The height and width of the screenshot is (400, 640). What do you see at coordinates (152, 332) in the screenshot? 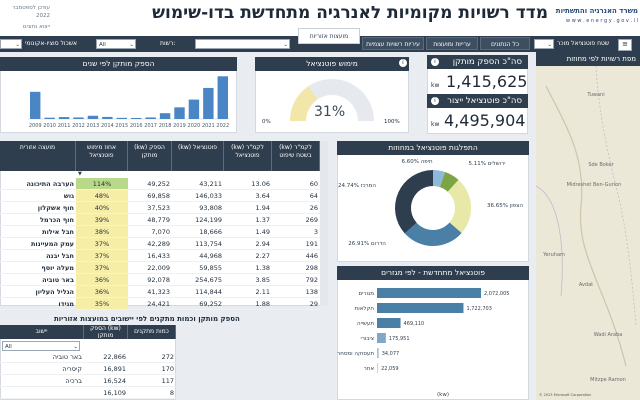
I see `col-header-count: כמות מתקנים` at bounding box center [152, 332].